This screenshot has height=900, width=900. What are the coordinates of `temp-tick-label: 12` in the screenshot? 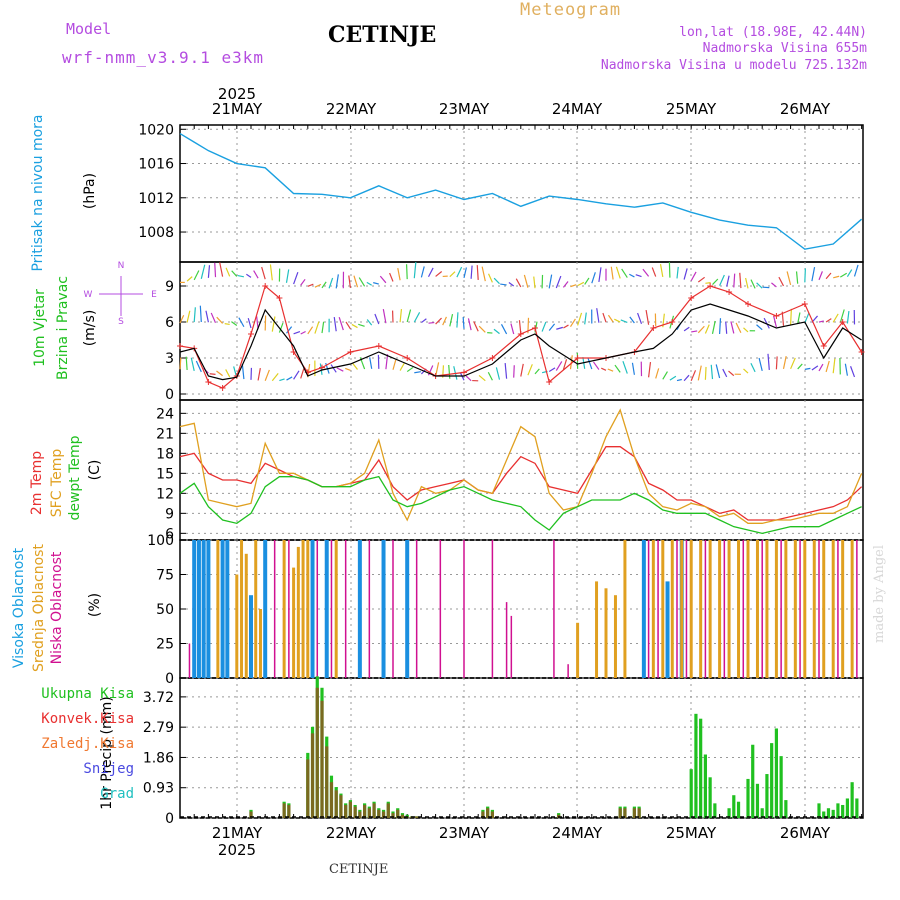 It's located at (165, 494).